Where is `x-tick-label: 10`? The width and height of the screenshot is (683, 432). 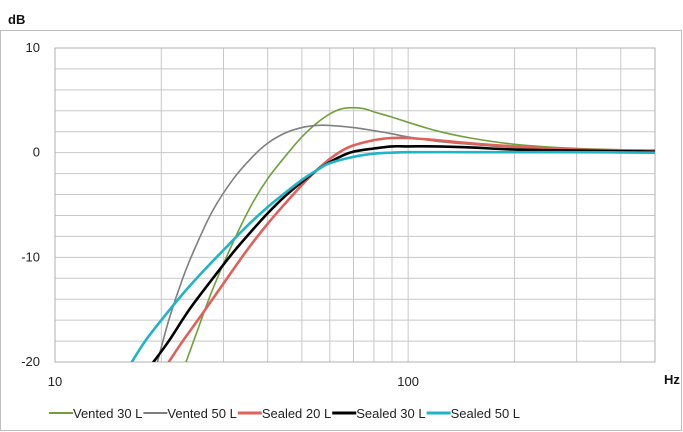 x-tick-label: 10 is located at coordinates (55, 381).